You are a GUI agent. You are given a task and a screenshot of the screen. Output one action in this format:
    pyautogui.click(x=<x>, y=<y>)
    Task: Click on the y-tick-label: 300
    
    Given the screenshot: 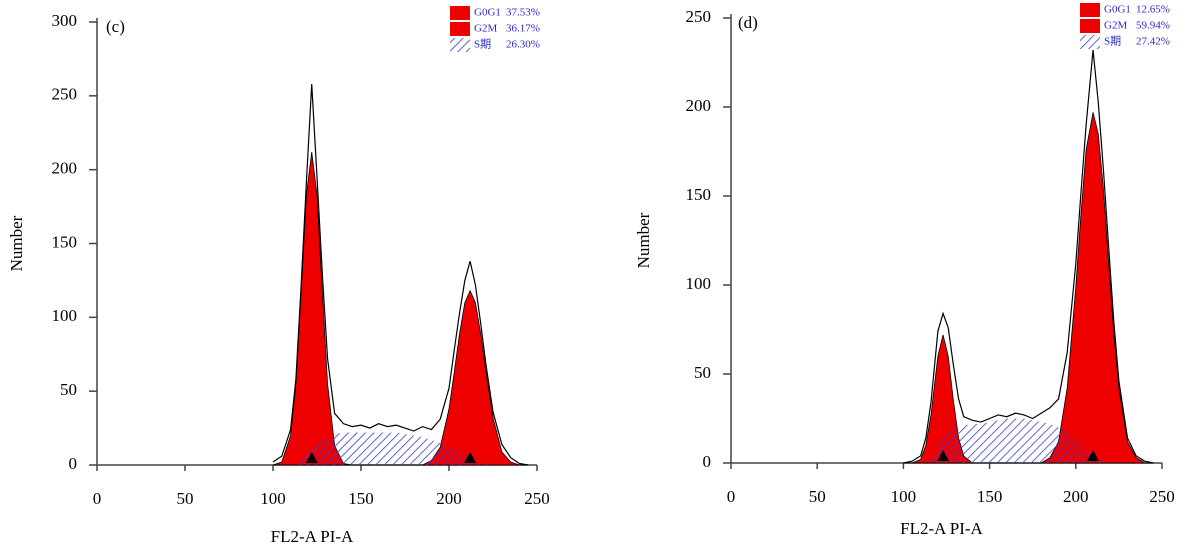 What is the action you would take?
    pyautogui.click(x=65, y=20)
    